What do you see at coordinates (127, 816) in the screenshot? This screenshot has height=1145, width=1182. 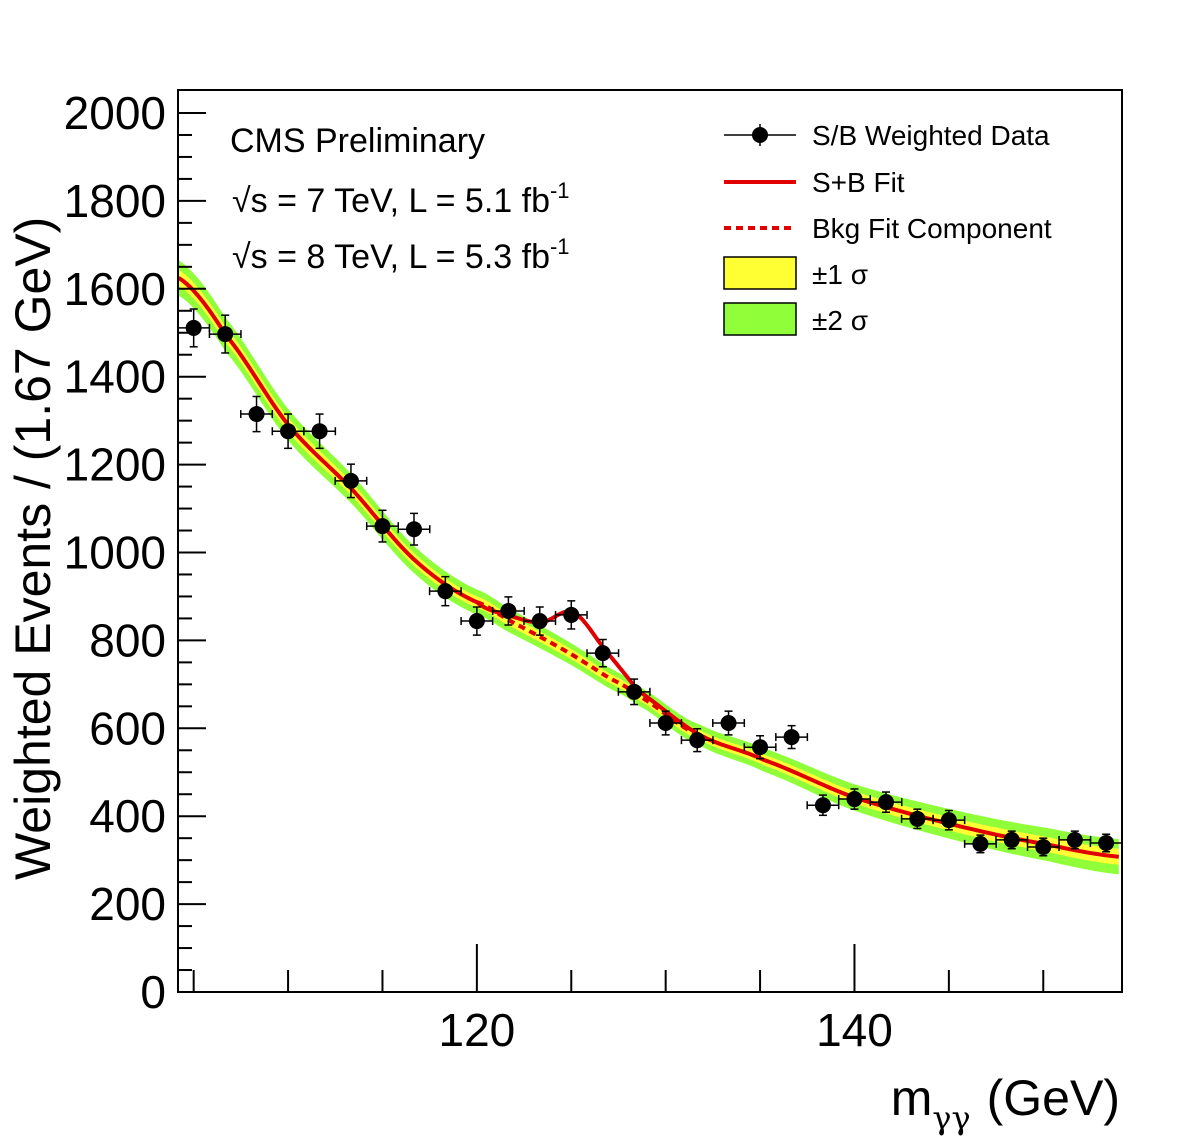 I see `y-tick-label: 400` at bounding box center [127, 816].